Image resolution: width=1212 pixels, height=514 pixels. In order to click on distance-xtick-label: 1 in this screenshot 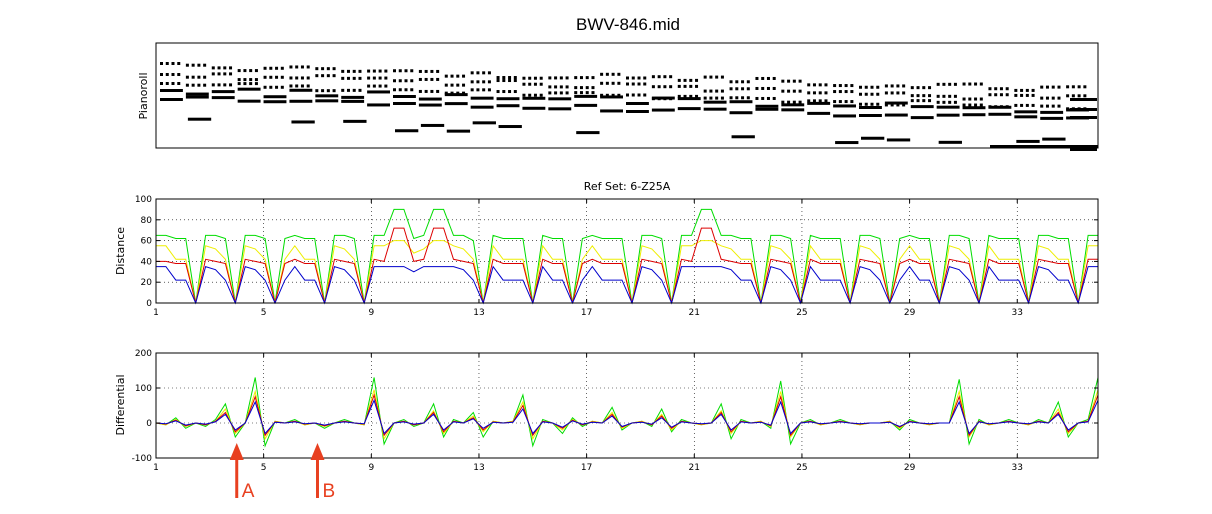, I will do `click(156, 313)`.